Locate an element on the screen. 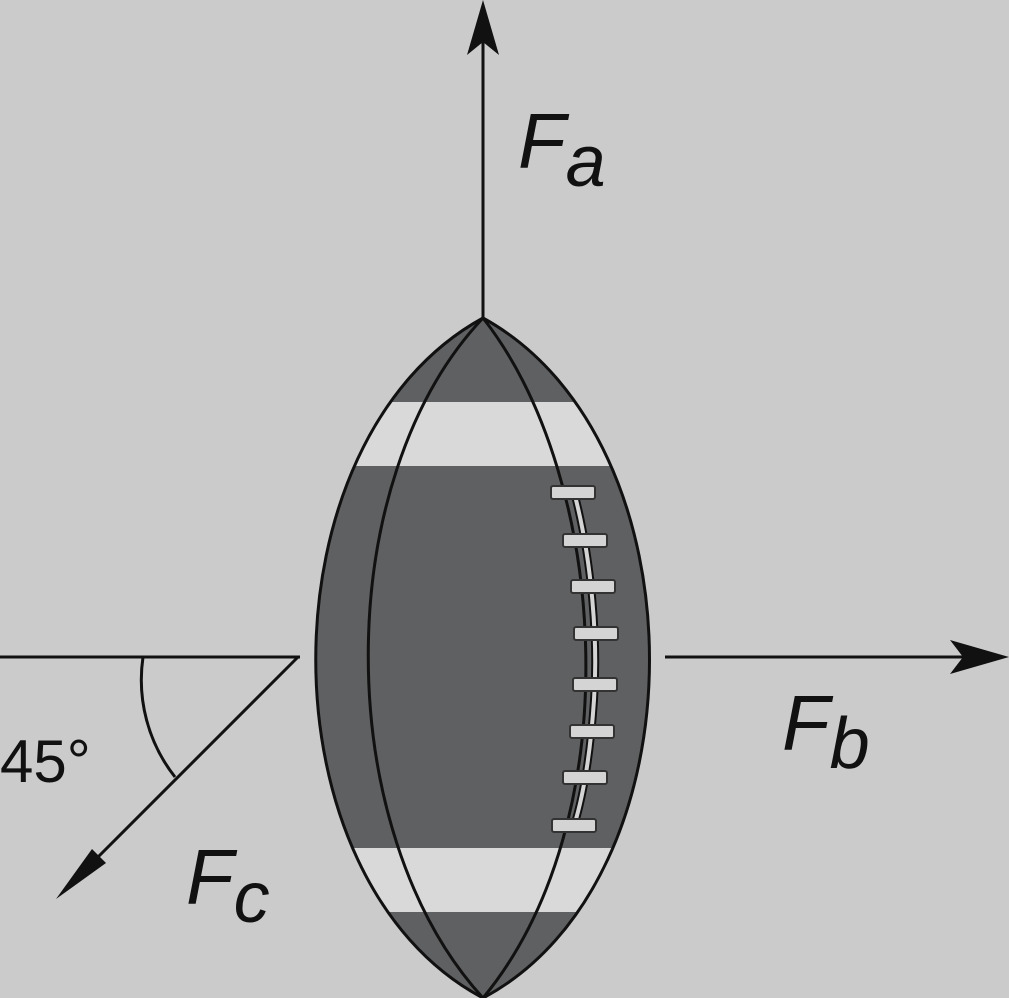  football-stripe-top is located at coordinates (482, 434).